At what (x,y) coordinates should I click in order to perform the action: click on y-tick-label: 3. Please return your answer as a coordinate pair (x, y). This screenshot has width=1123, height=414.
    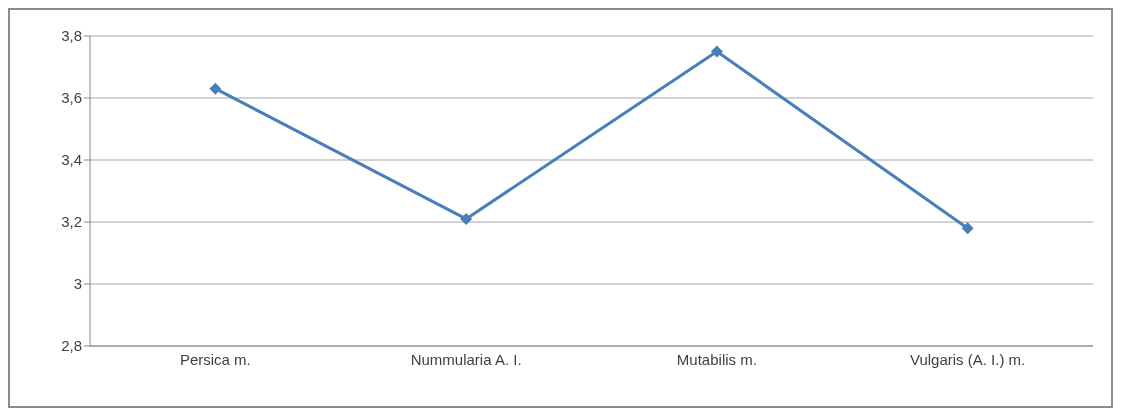
    Looking at the image, I should click on (77, 284).